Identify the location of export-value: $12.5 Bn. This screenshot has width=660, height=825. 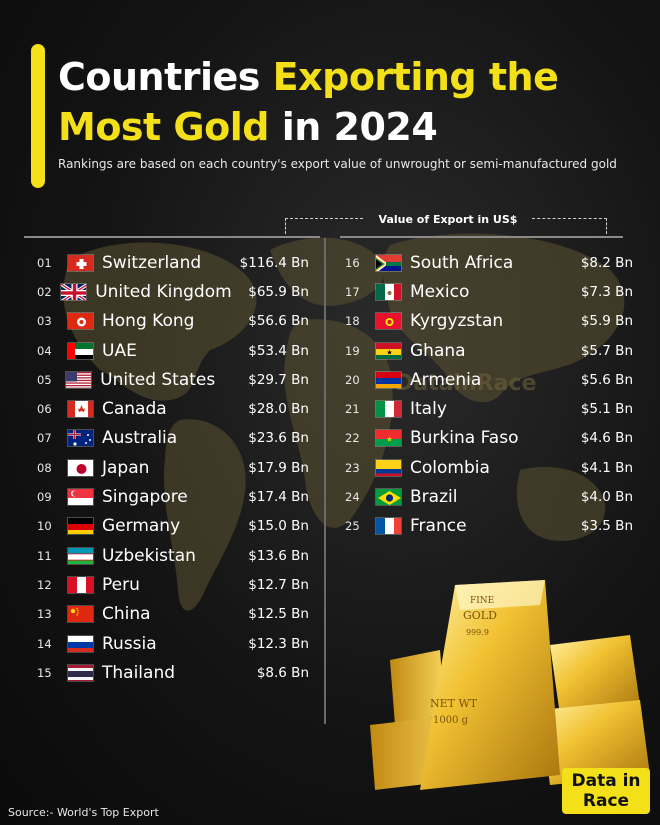
(278, 614).